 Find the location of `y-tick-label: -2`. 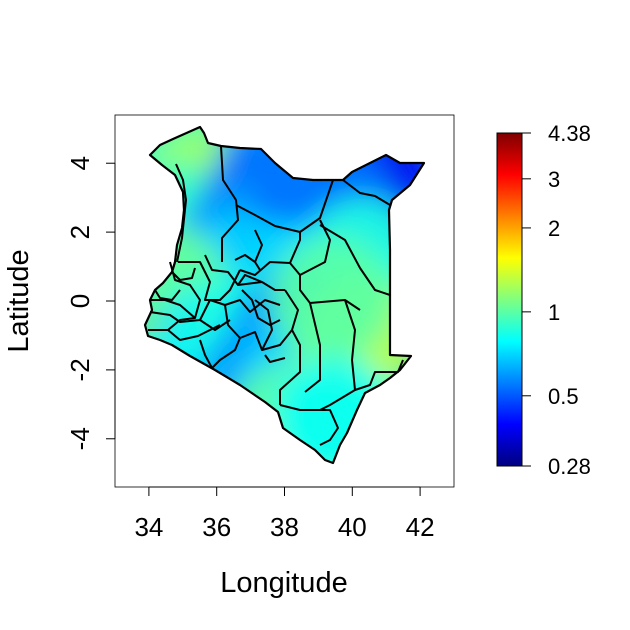

y-tick-label: -2 is located at coordinates (80, 369).